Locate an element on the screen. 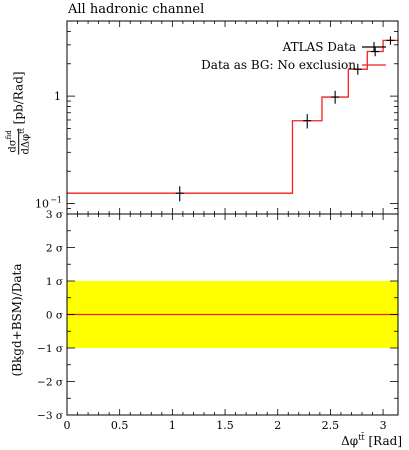  top-y-axis-label: dσfid dΔφtt̄ [pb/Rad] is located at coordinates (18, 113).